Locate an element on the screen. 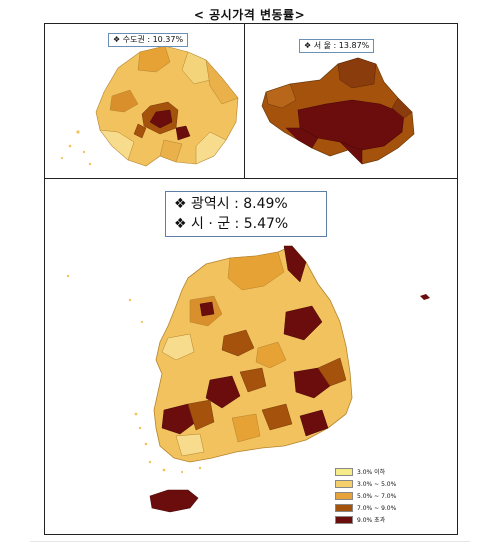 The image size is (499, 545). summary-box: ❖ 광역시 : 8.49% ❖ 시 · 군 : 5.47% is located at coordinates (246, 214).